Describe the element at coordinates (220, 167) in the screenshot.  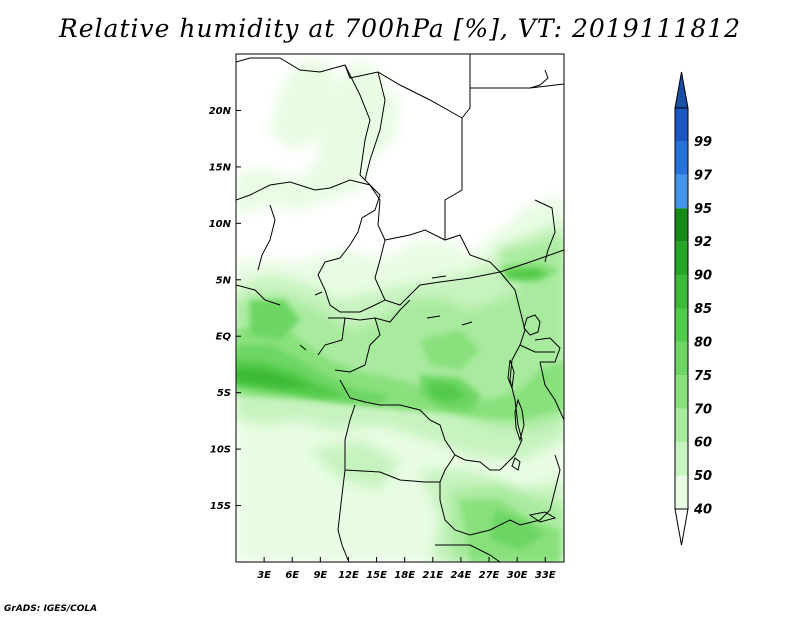
I see `lat-tick-label: 15N` at that location.